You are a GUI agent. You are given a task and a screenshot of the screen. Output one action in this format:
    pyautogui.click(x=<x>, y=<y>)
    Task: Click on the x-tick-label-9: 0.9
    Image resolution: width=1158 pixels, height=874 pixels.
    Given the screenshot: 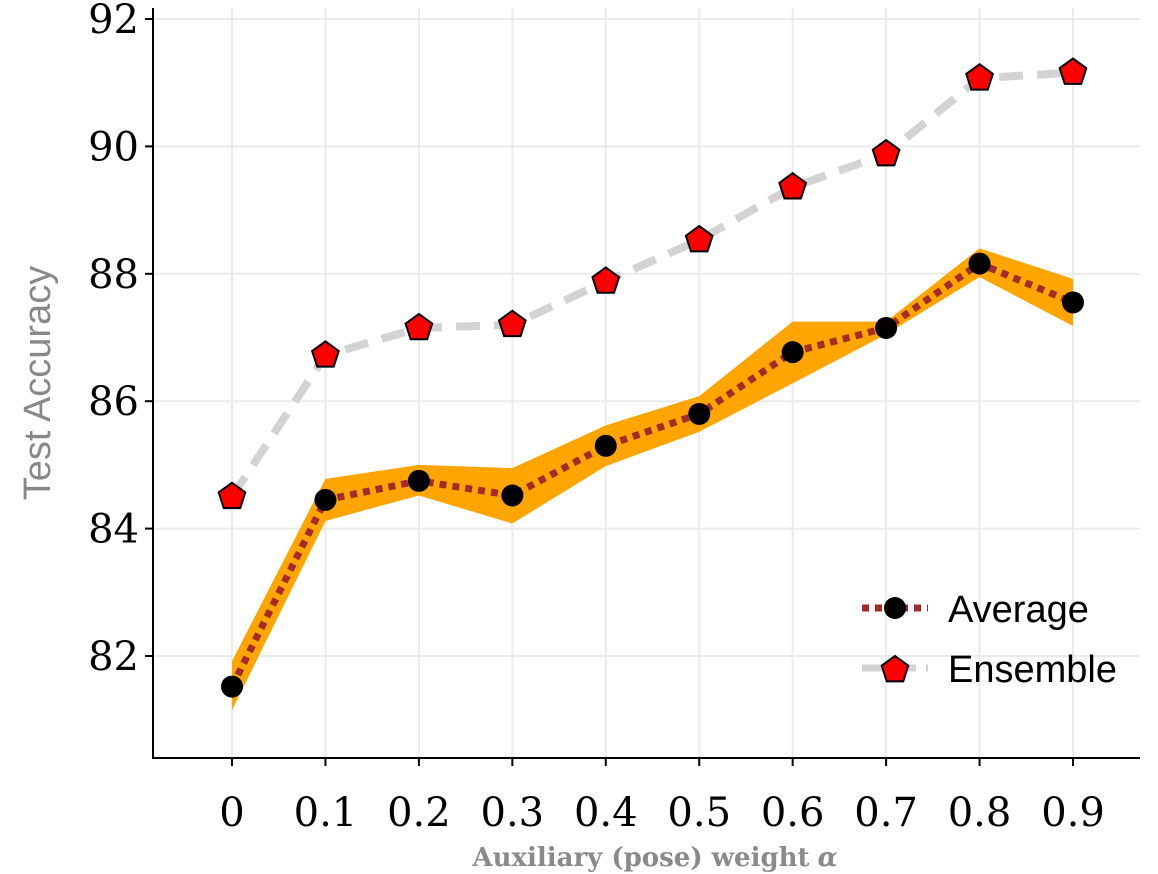 What is the action you would take?
    pyautogui.click(x=1073, y=813)
    